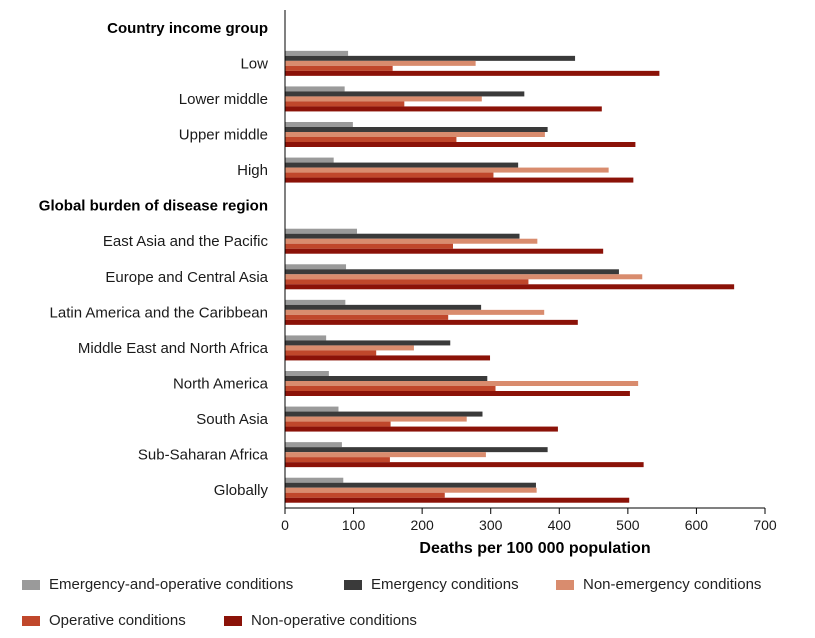 The image size is (815, 638). What do you see at coordinates (385, 455) in the screenshot?
I see `bar-sub-saharan-africa-non-emergency-conditions` at bounding box center [385, 455].